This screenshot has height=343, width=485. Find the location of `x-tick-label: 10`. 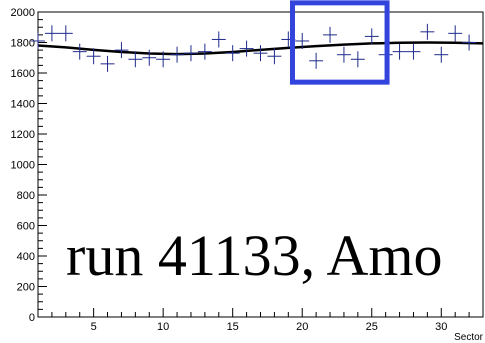

x-tick-label: 10 is located at coordinates (163, 327).